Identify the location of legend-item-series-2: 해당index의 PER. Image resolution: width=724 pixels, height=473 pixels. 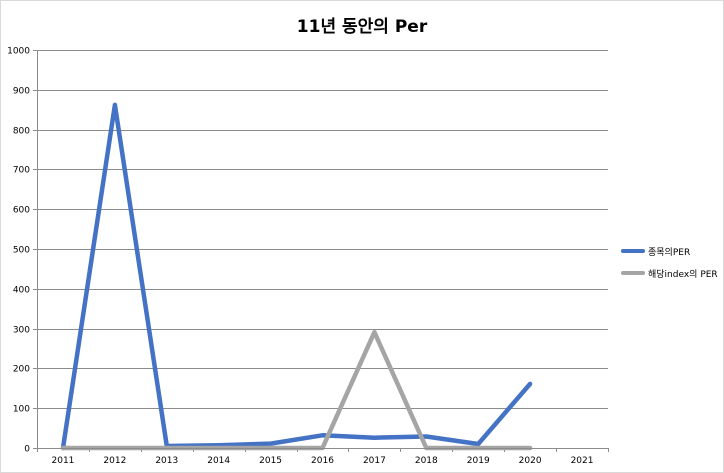
(669, 273).